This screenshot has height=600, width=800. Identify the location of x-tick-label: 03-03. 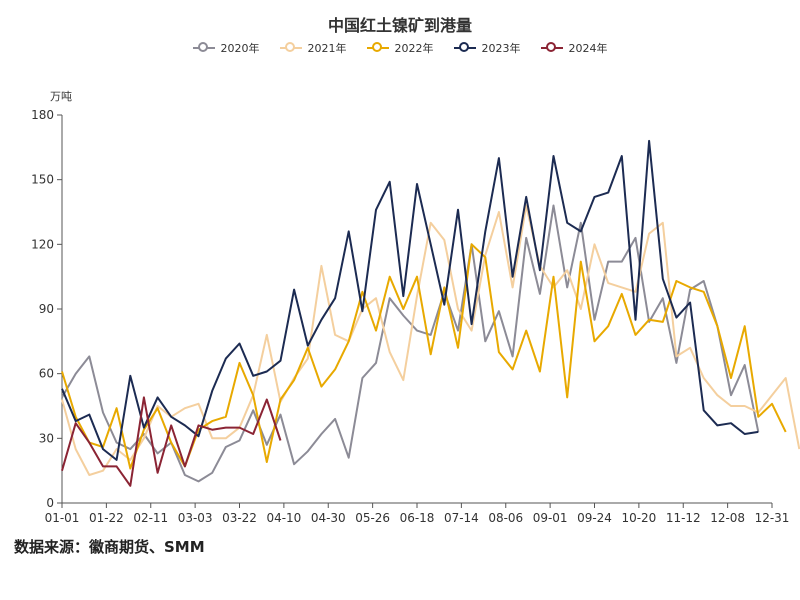
(195, 518).